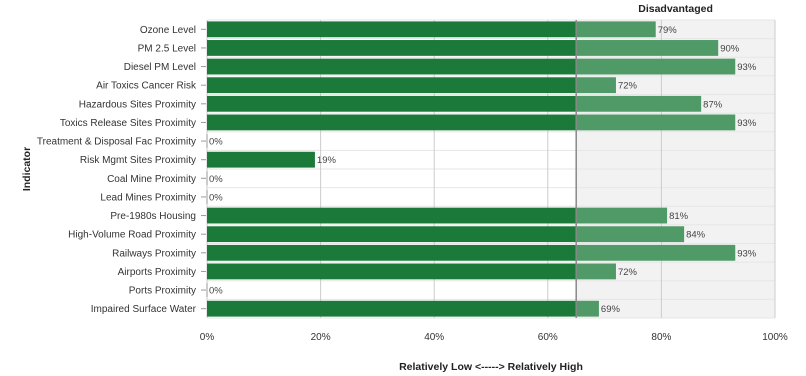  I want to click on x-tick-label: 60%, so click(548, 337).